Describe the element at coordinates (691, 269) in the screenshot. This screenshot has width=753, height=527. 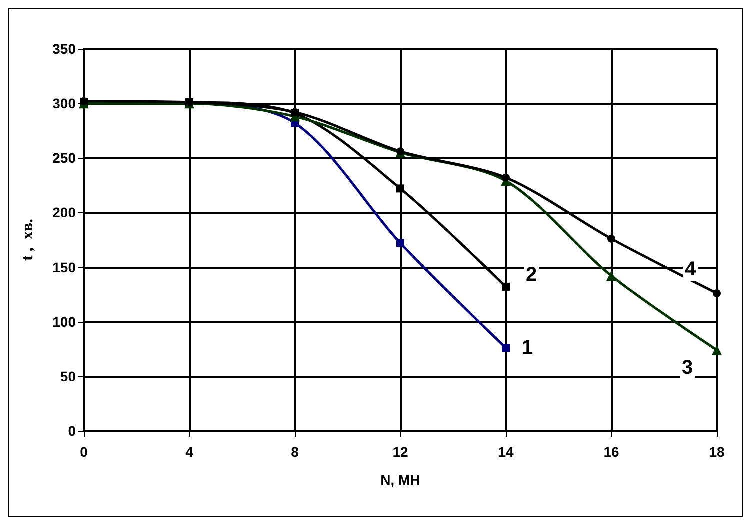
I see `series-label: 4` at that location.